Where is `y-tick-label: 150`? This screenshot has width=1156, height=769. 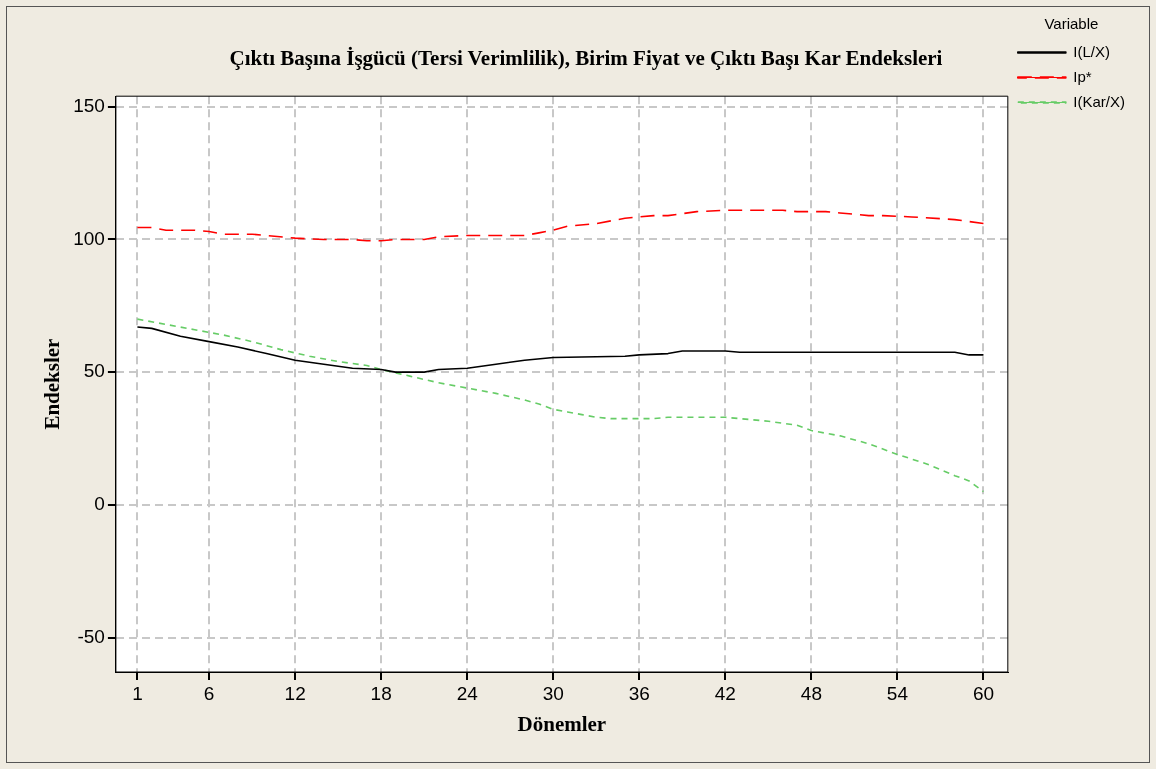
y-tick-label: 150 is located at coordinates (89, 106).